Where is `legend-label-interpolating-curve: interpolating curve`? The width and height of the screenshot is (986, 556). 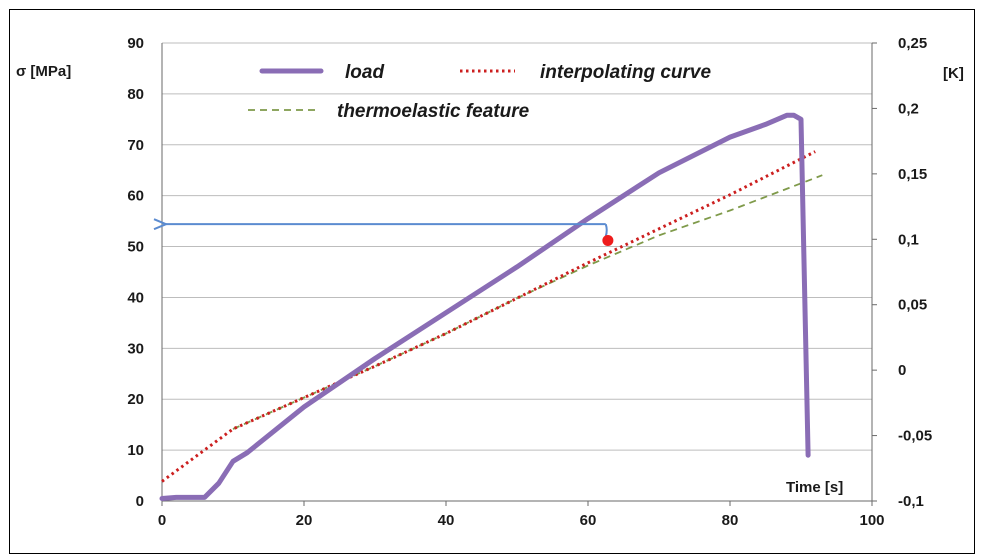
legend-label-interpolating-curve: interpolating curve is located at coordinates (625, 72).